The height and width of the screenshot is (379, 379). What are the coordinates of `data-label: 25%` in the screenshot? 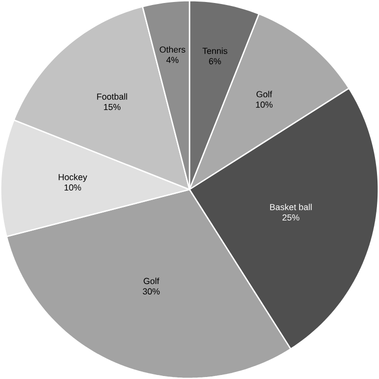 It's located at (291, 217).